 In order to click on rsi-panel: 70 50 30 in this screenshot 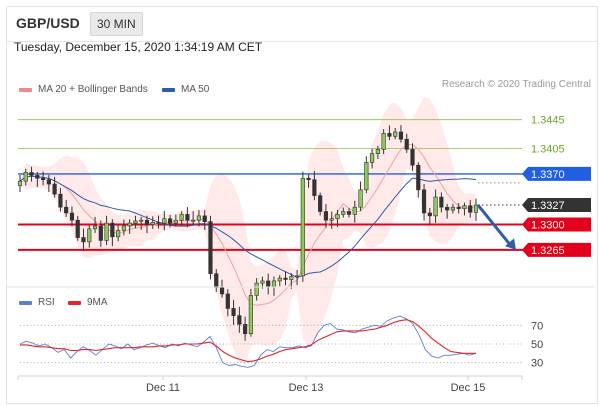, I will do `click(281, 342)`.